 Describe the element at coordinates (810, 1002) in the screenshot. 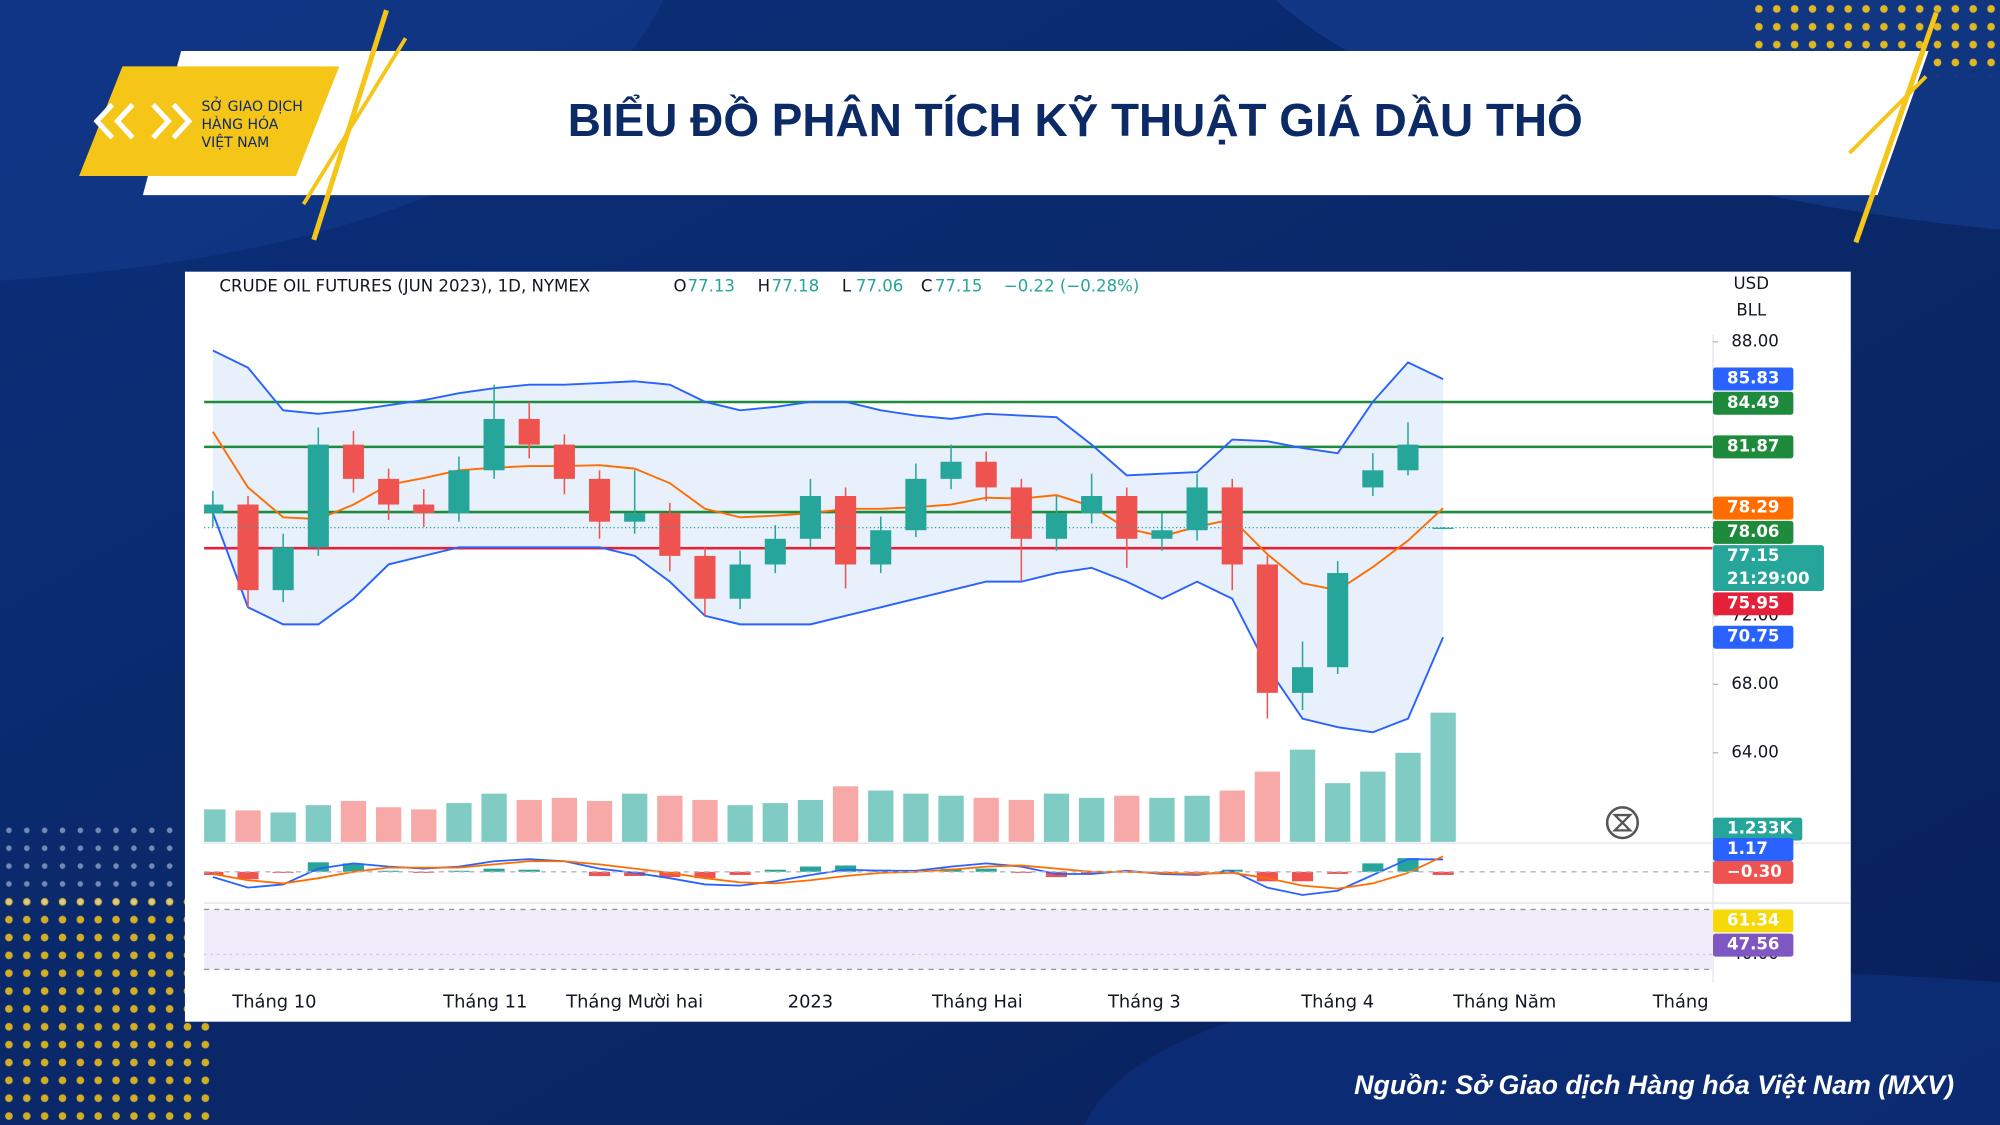

I see `x-tick-label: 2023` at that location.